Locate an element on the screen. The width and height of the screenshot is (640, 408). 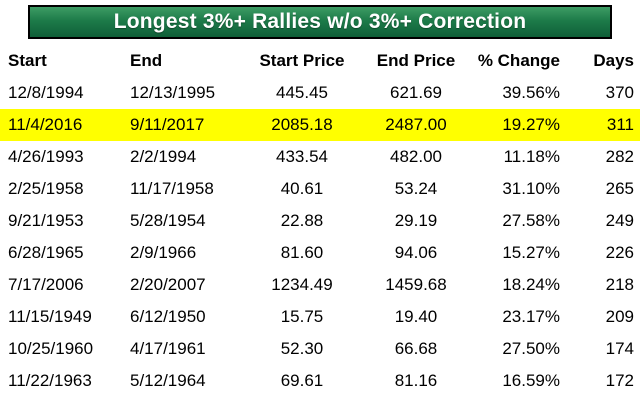
table-cell: 621.69 is located at coordinates (416, 92).